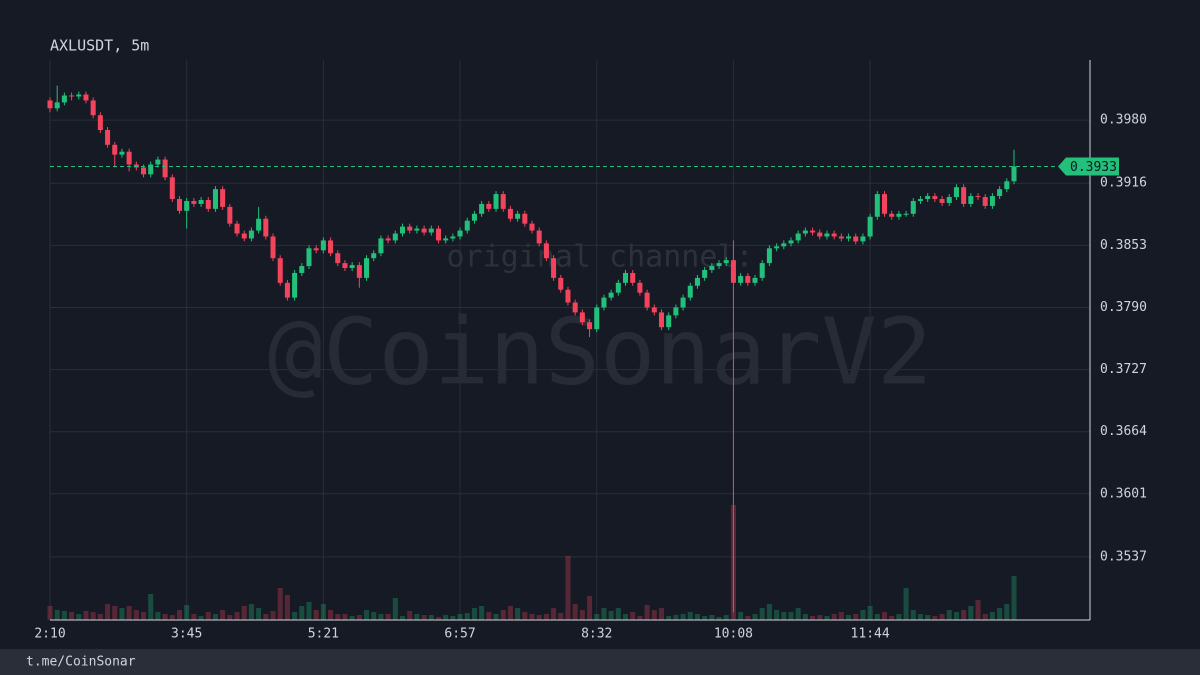  What do you see at coordinates (733, 634) in the screenshot?
I see `x-tick-label: 10:08` at bounding box center [733, 634].